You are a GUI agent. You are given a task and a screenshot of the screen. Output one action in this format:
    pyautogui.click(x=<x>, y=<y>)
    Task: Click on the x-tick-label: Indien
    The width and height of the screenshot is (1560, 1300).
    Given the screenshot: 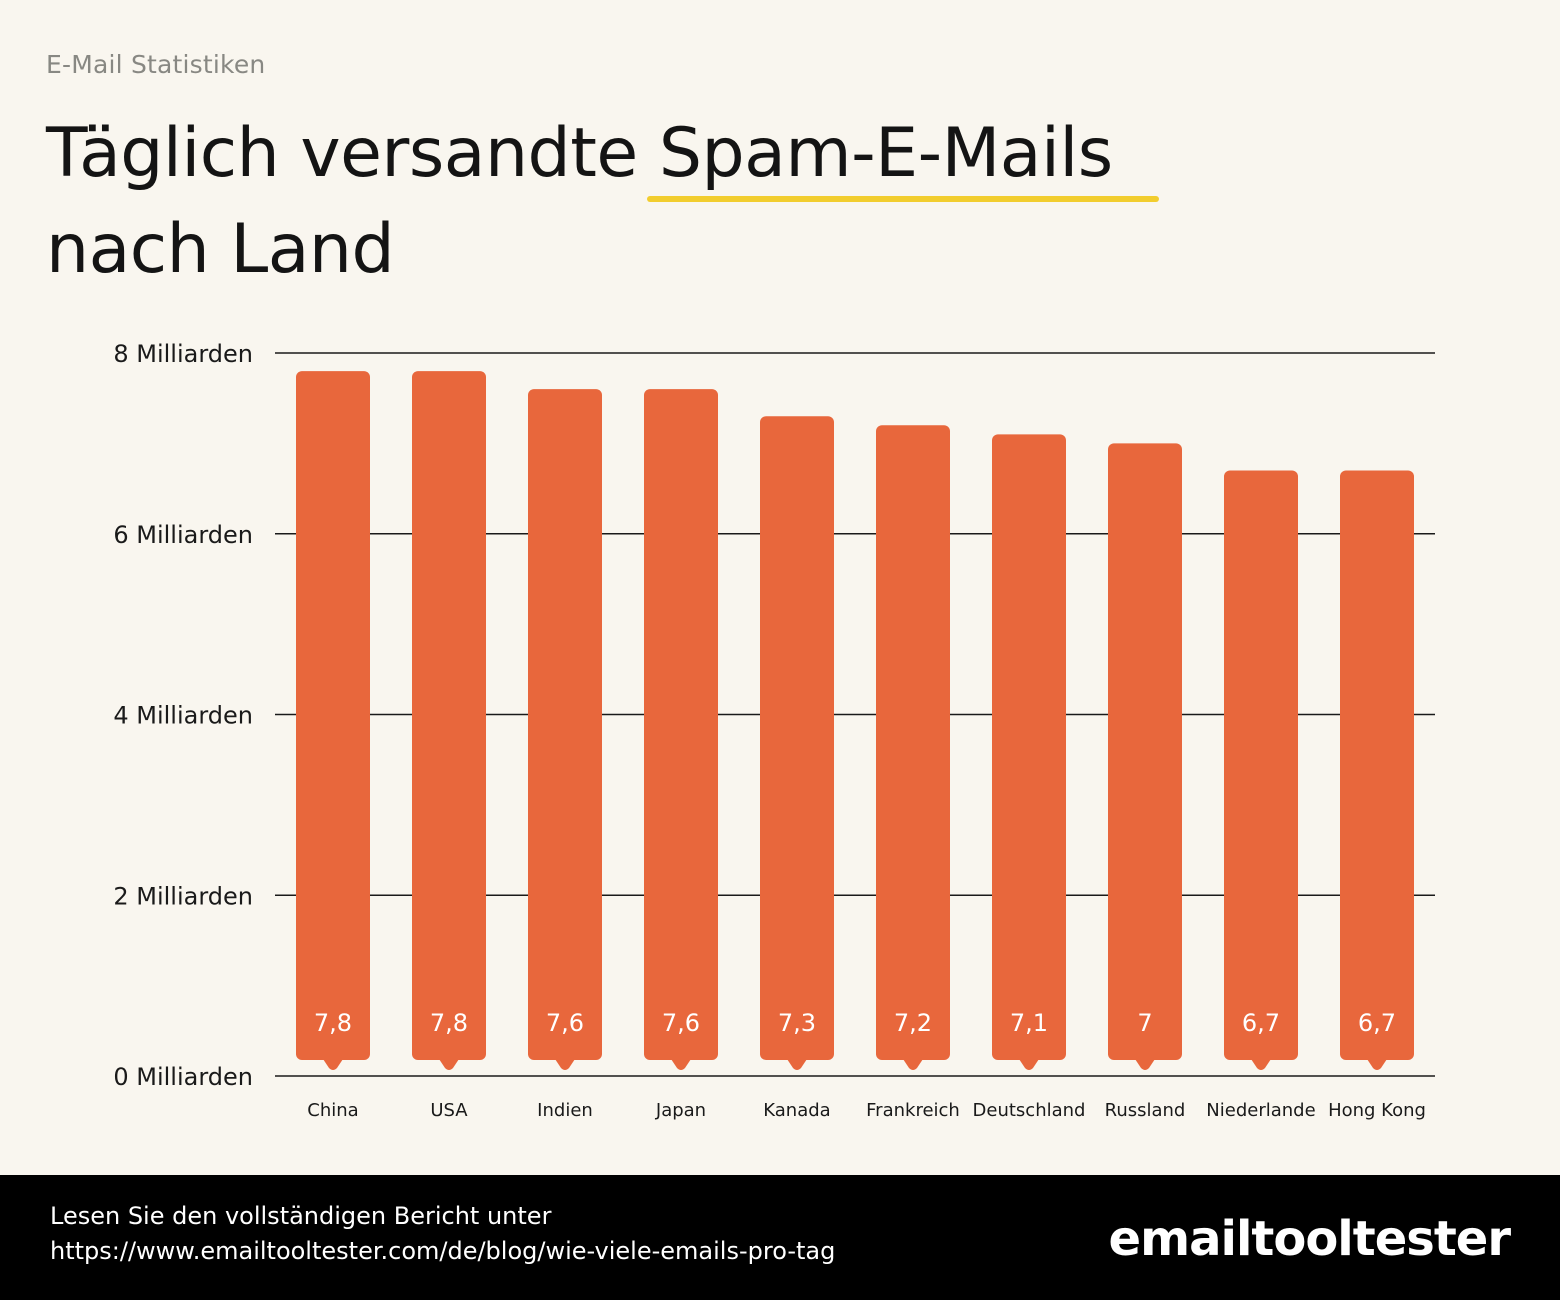 What is the action you would take?
    pyautogui.click(x=565, y=1110)
    